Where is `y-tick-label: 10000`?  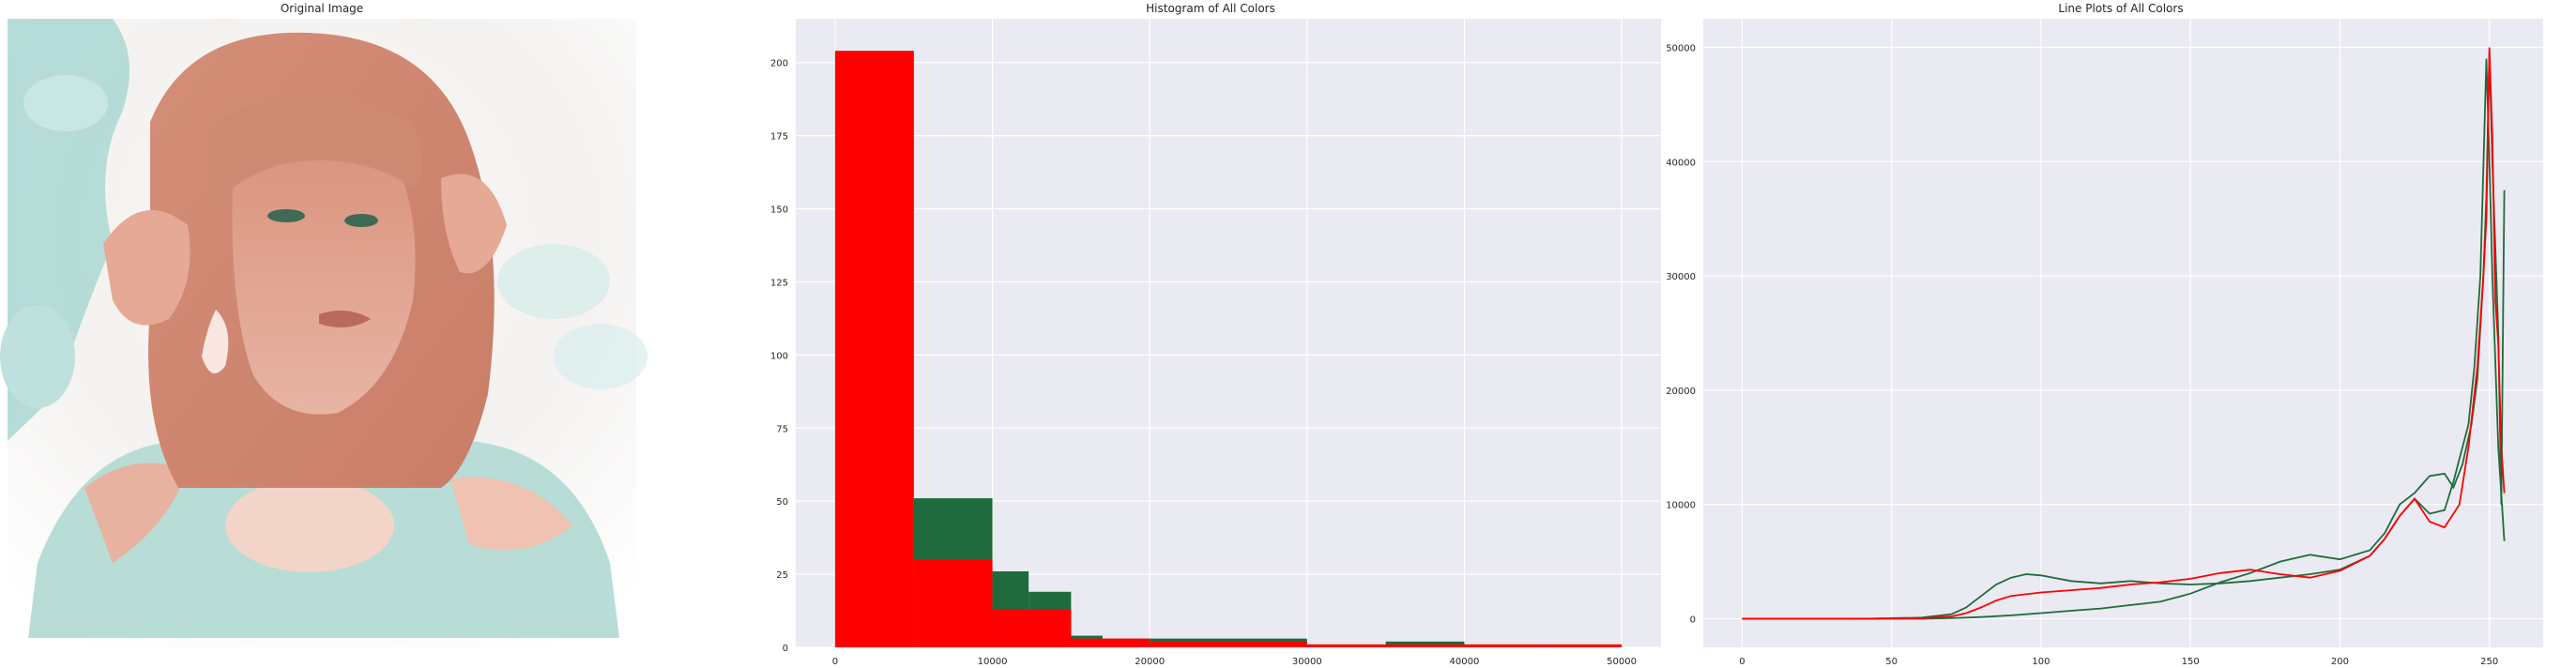
y-tick-label: 10000 is located at coordinates (1681, 506).